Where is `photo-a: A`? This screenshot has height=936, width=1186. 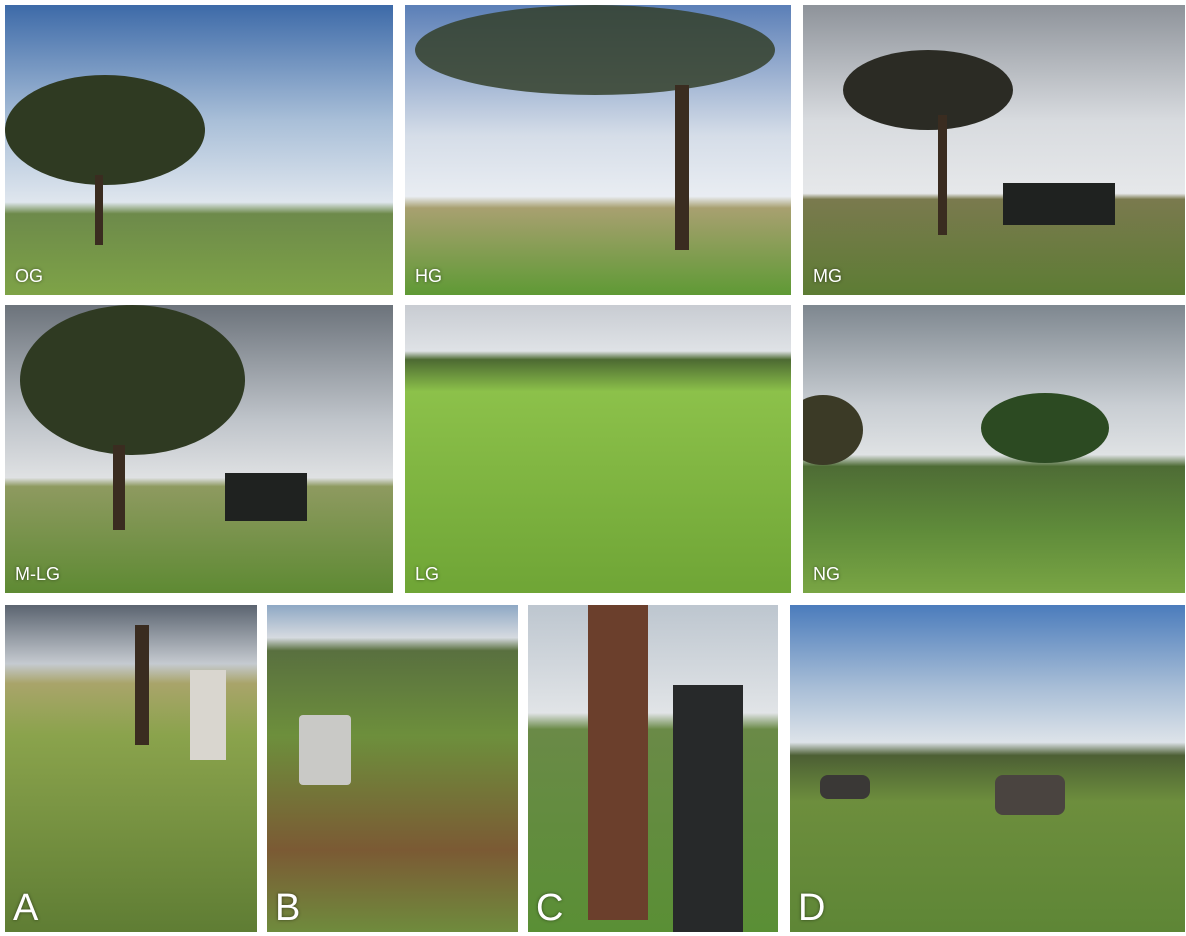
photo-a: A is located at coordinates (131, 768).